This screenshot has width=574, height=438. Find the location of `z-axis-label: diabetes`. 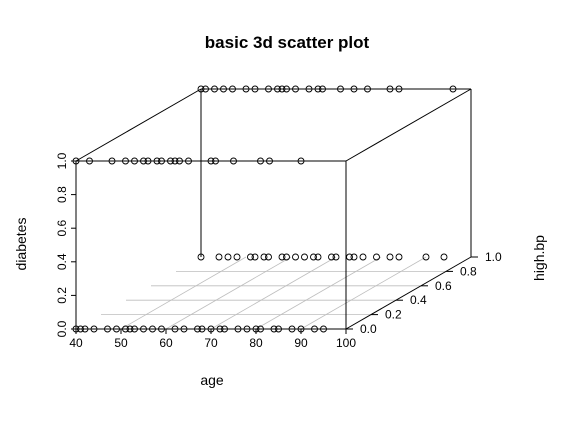

z-axis-label: diabetes is located at coordinates (21, 244).